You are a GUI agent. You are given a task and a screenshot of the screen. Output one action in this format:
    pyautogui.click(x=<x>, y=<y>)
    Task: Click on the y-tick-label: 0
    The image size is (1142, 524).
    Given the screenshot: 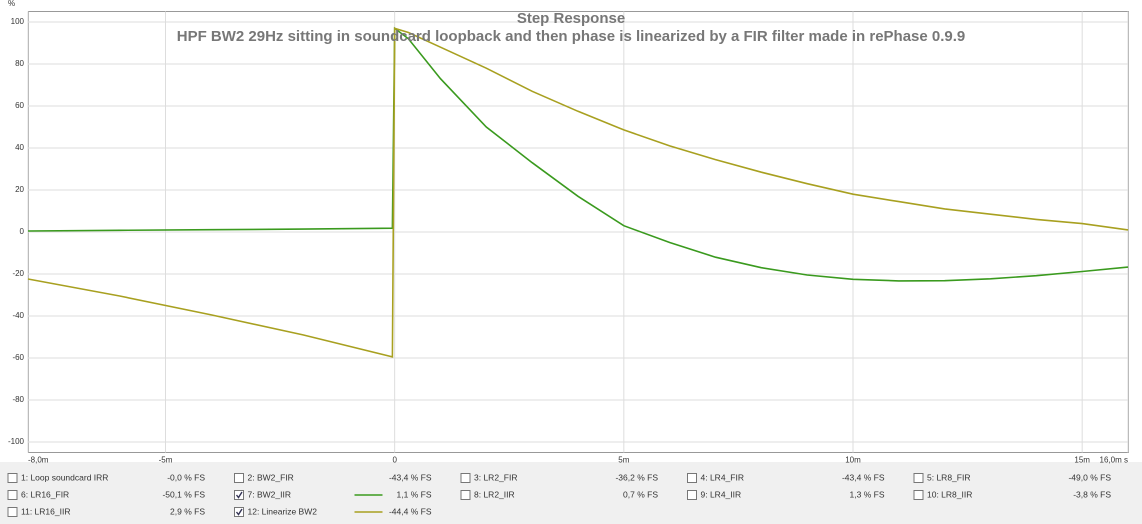 What is the action you would take?
    pyautogui.click(x=22, y=231)
    